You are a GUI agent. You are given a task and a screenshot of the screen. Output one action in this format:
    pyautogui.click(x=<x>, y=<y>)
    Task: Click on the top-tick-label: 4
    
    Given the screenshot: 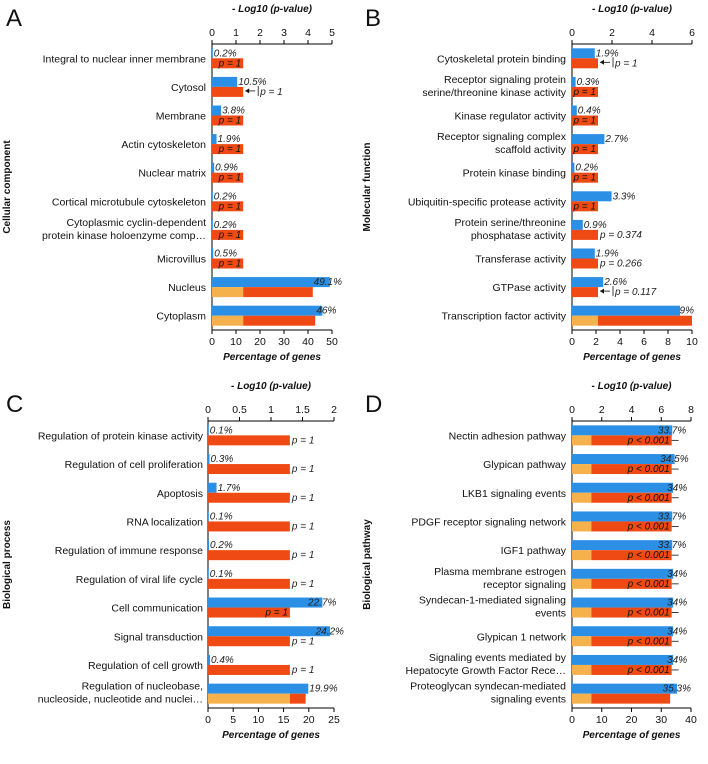 What is the action you would take?
    pyautogui.click(x=308, y=33)
    